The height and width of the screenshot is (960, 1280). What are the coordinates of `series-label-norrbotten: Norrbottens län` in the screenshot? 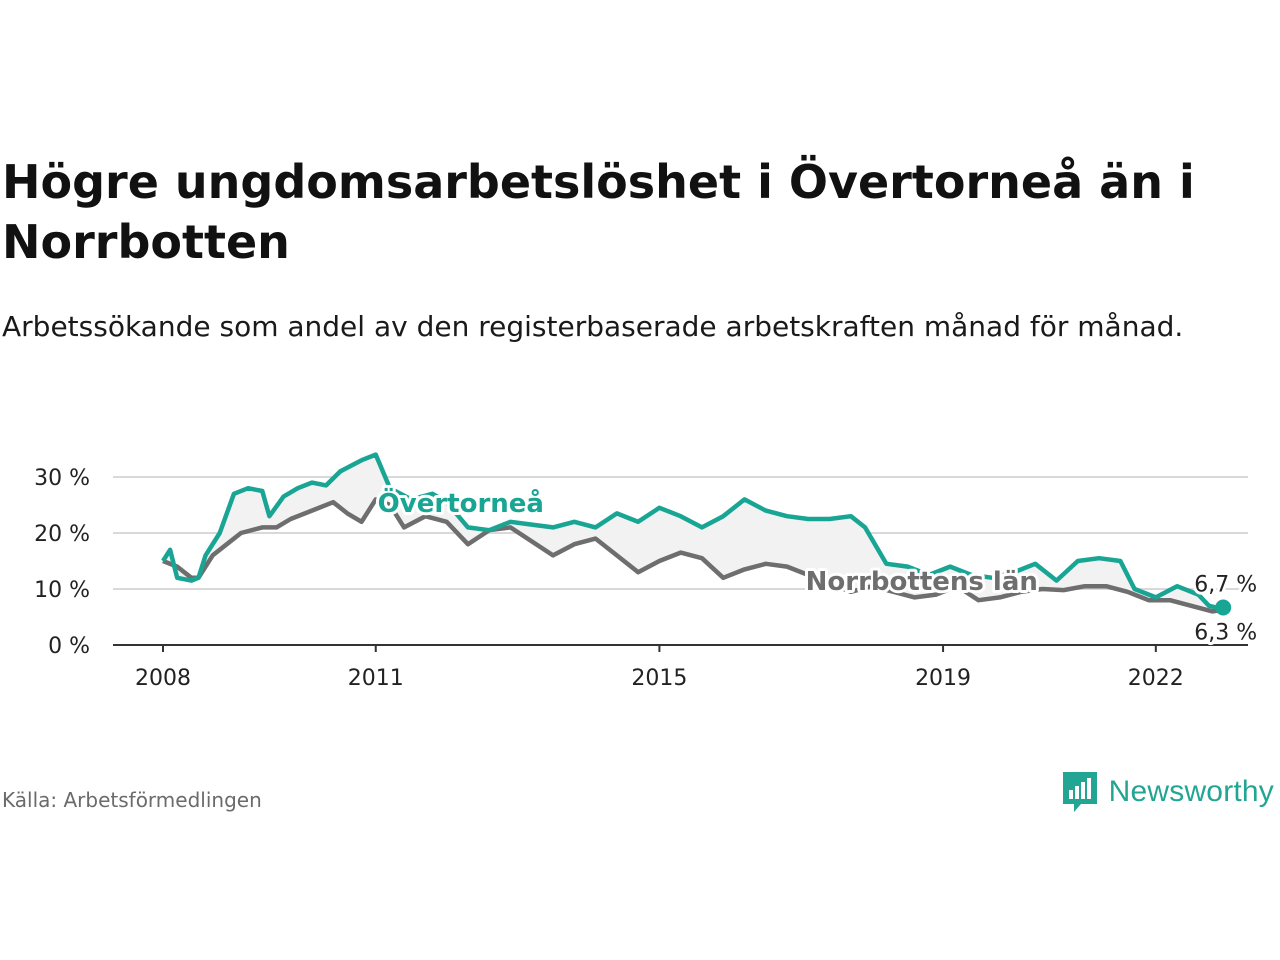 It's located at (922, 582).